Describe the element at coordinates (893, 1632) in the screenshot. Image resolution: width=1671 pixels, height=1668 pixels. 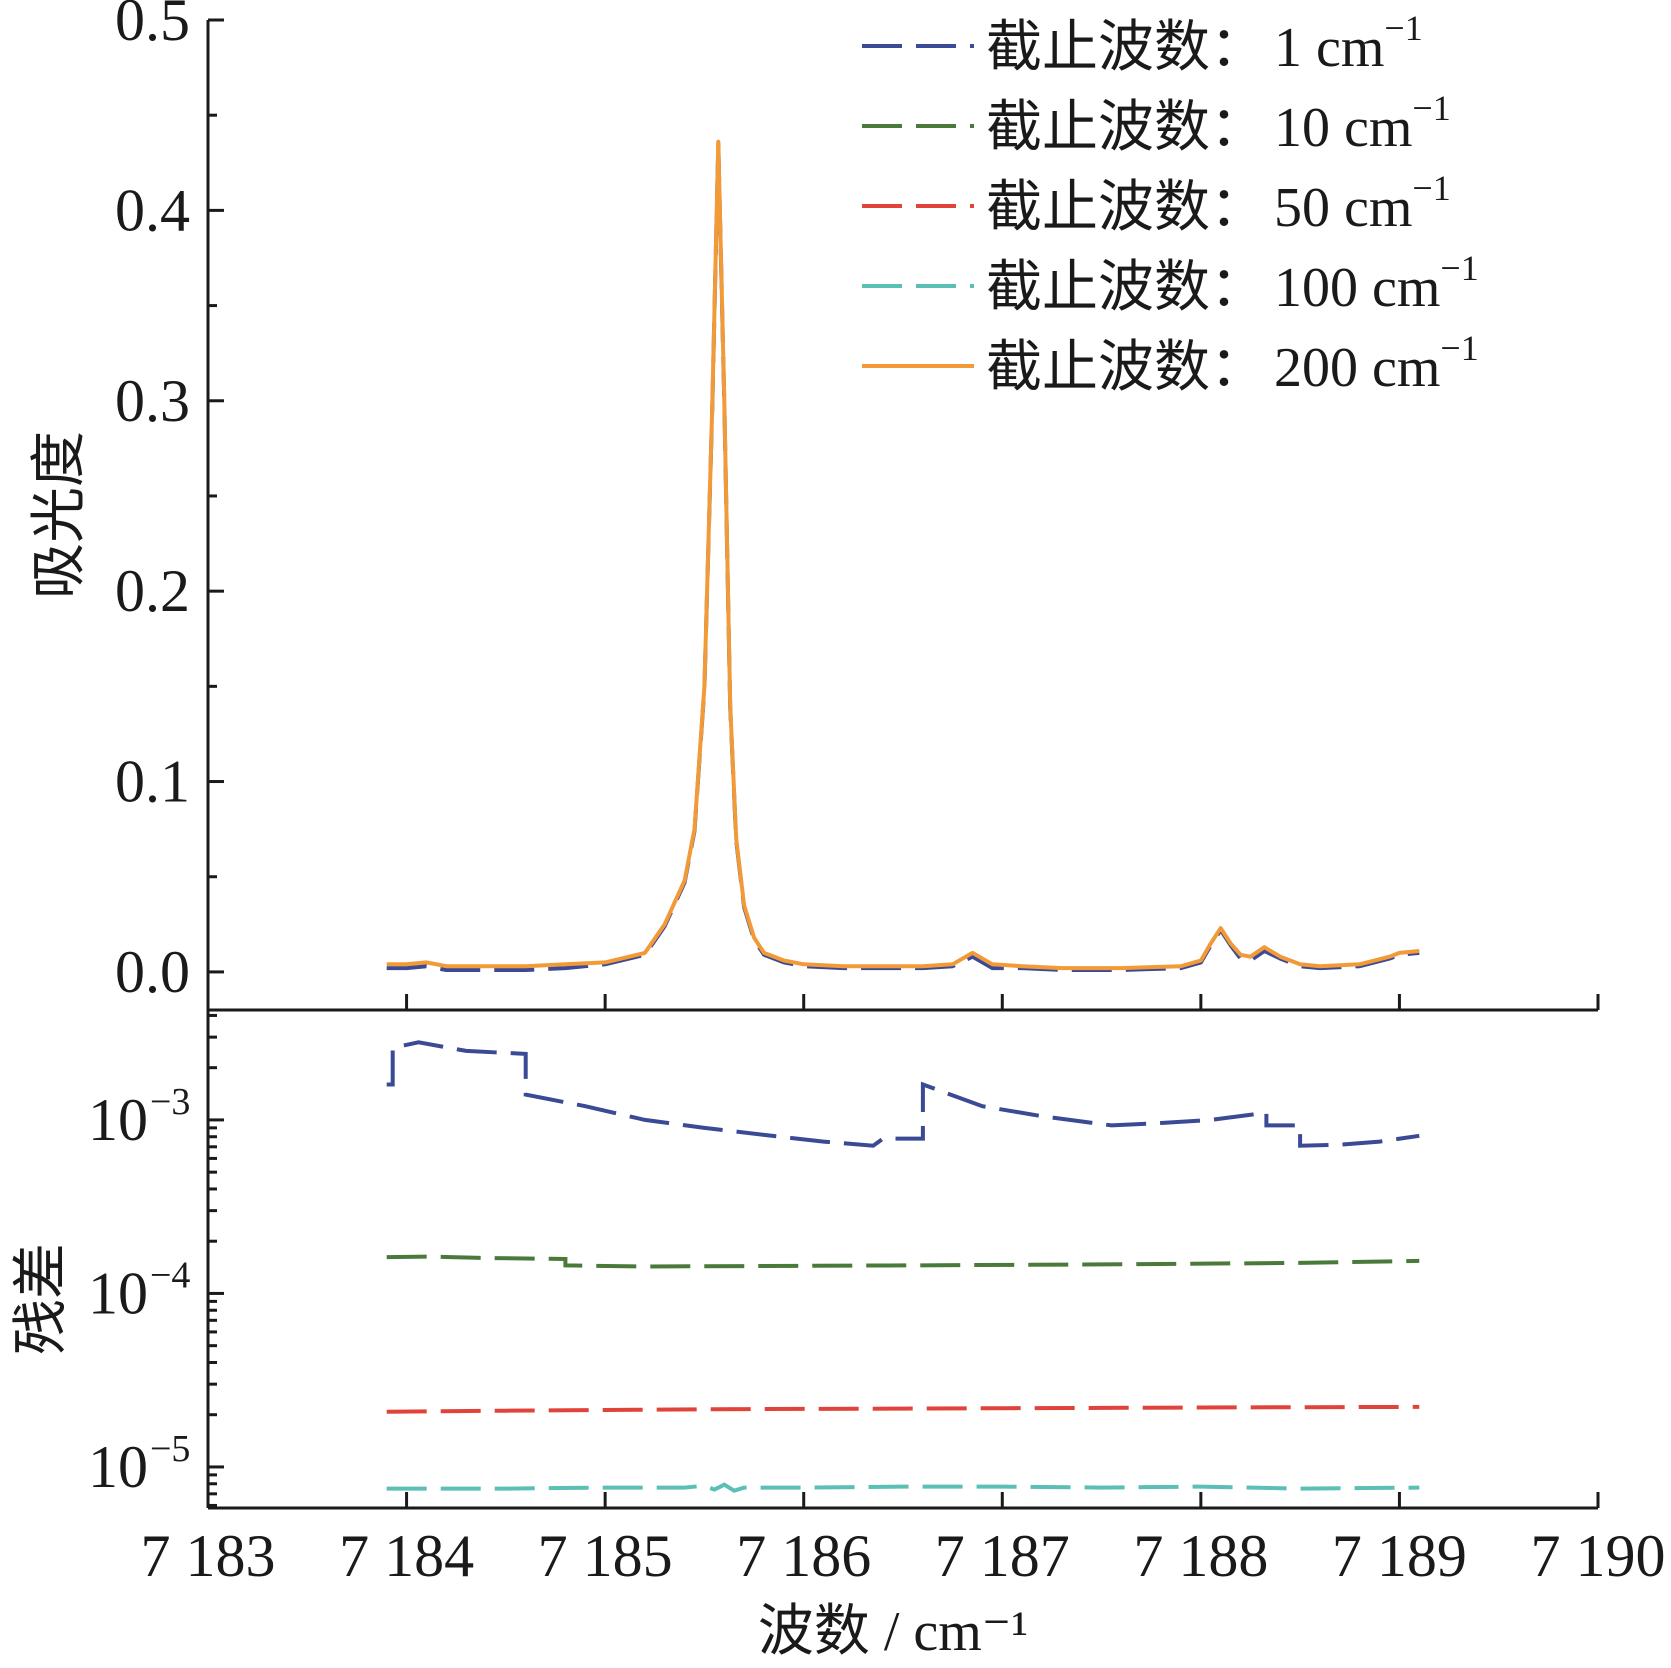
I see `x-axis-title: 波数 / cm⁻¹` at that location.